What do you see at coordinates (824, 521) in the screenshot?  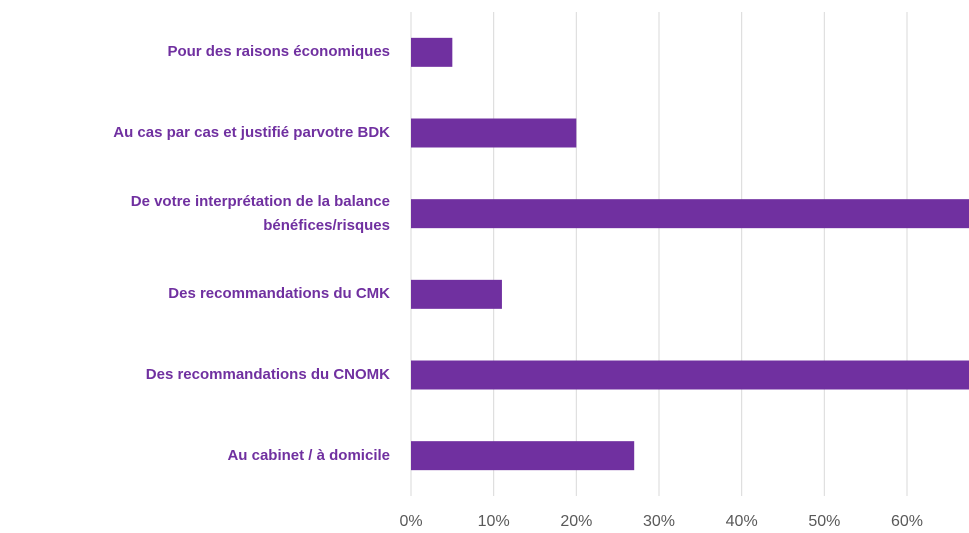 I see `x-tick-label: 50%` at bounding box center [824, 521].